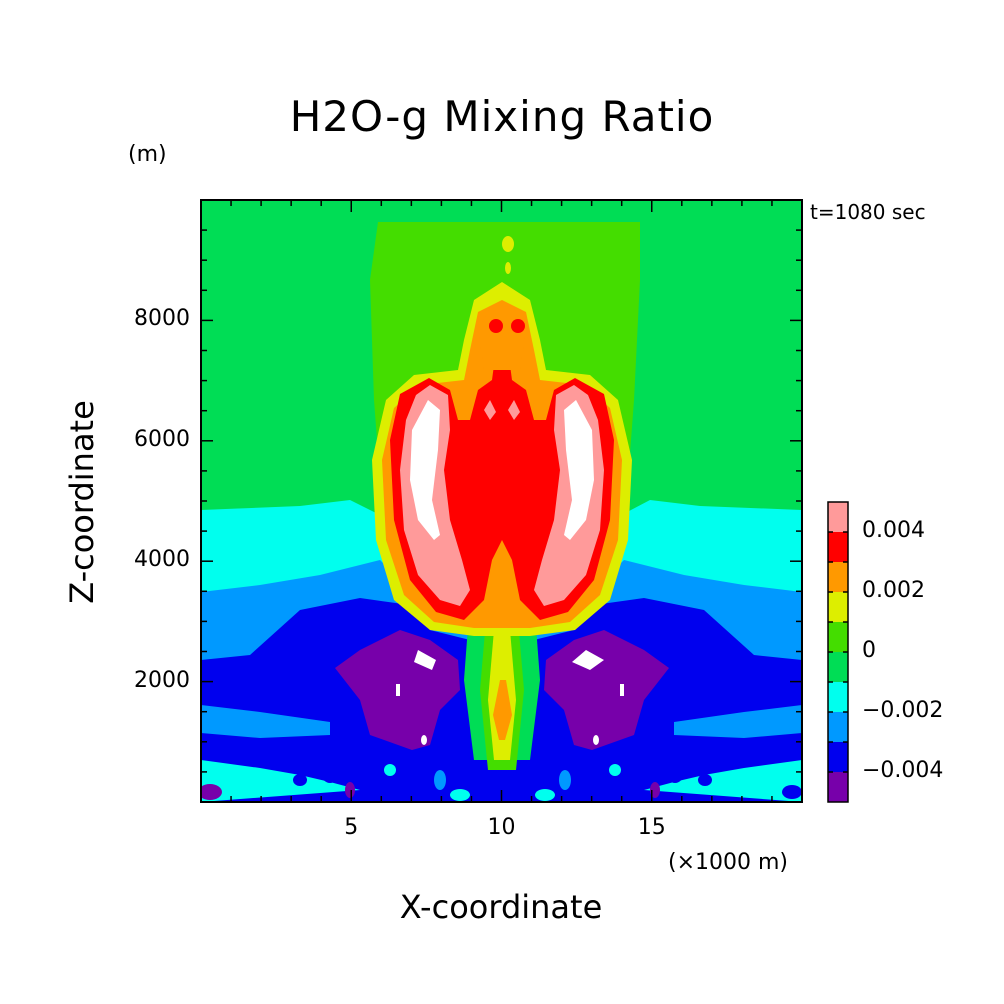  Describe the element at coordinates (147, 154) in the screenshot. I see `y-axis-unit: (m)` at that location.